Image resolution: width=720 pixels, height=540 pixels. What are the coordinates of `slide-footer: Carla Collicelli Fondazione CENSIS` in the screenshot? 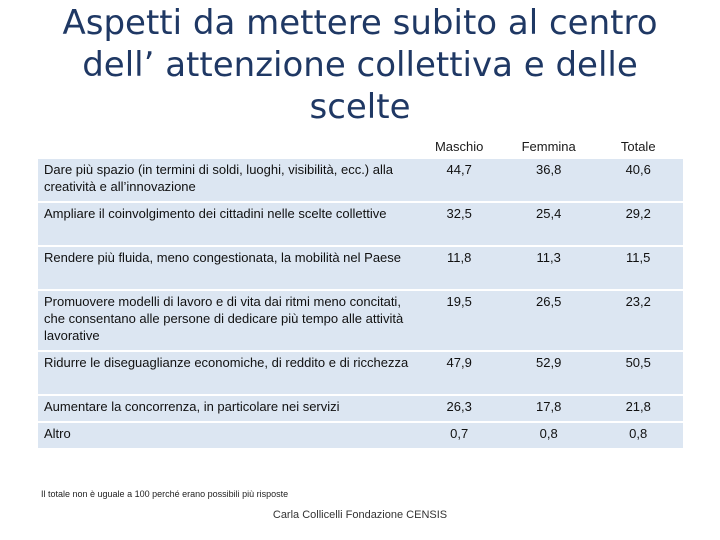 It's located at (360, 515).